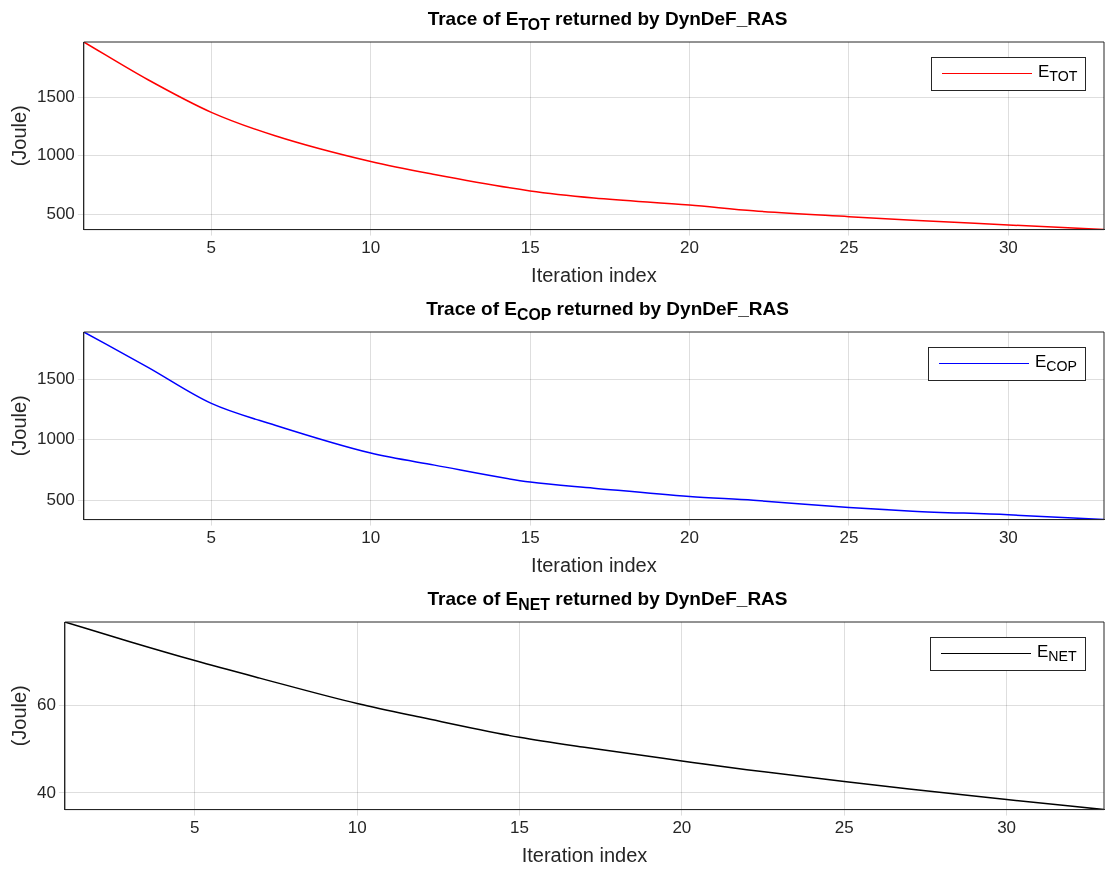 The image size is (1105, 870). I want to click on legend-box: E$_{TOT}$, so click(1009, 74).